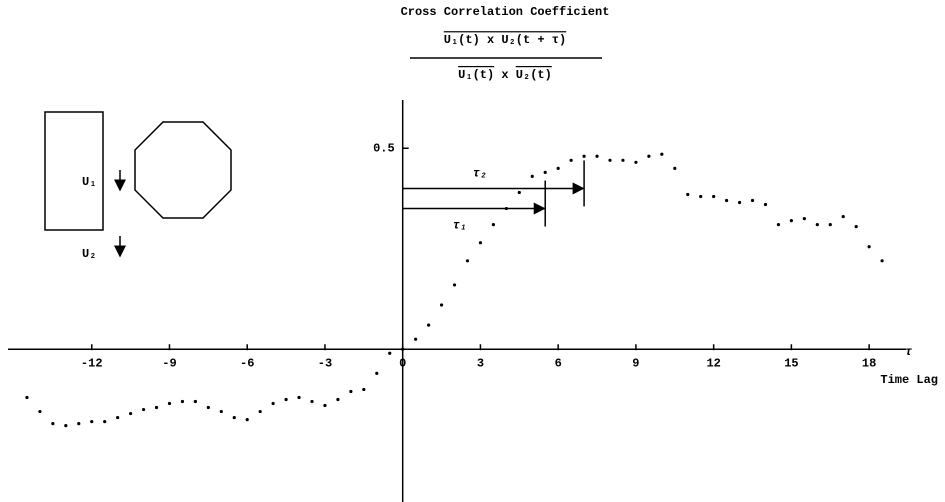 Image resolution: width=945 pixels, height=502 pixels. What do you see at coordinates (505, 12) in the screenshot?
I see `chart-title: Cross Correlation Coefficient` at bounding box center [505, 12].